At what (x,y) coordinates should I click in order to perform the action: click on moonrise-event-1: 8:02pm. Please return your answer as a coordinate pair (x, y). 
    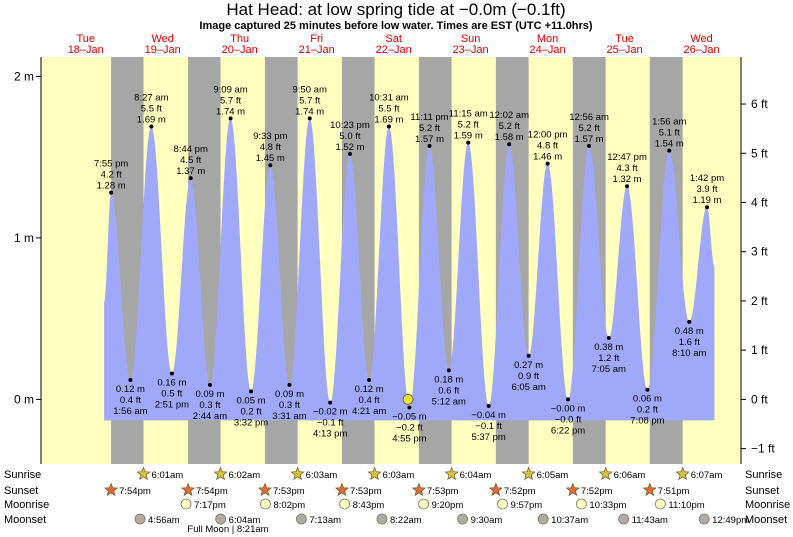
    Looking at the image, I should click on (282, 504).